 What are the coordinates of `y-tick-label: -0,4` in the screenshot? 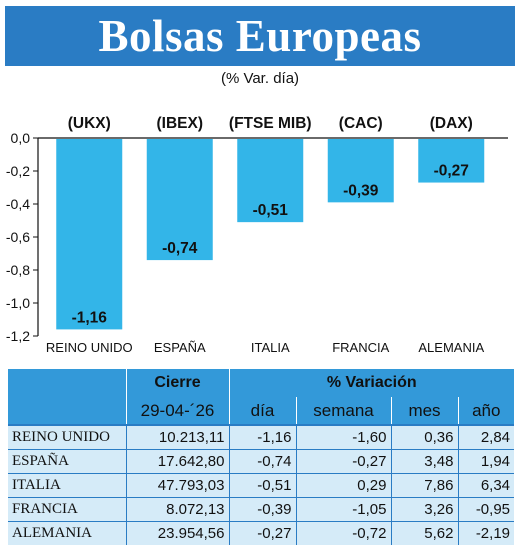 It's located at (18, 204).